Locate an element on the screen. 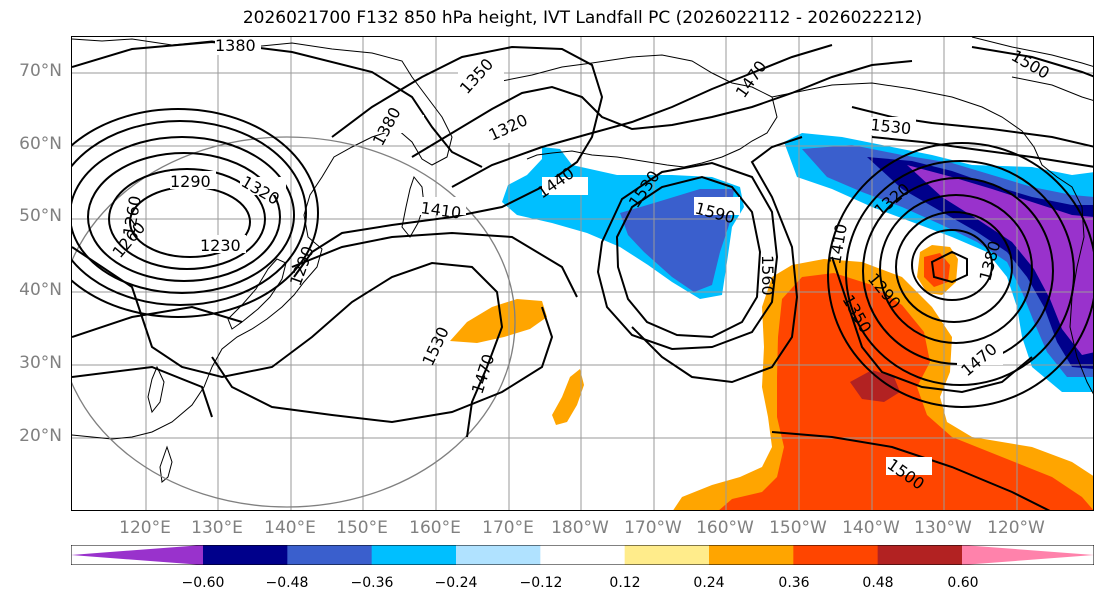 Image resolution: width=1105 pixels, height=604 pixels. lat-label-70n: 70°N is located at coordinates (40, 71).